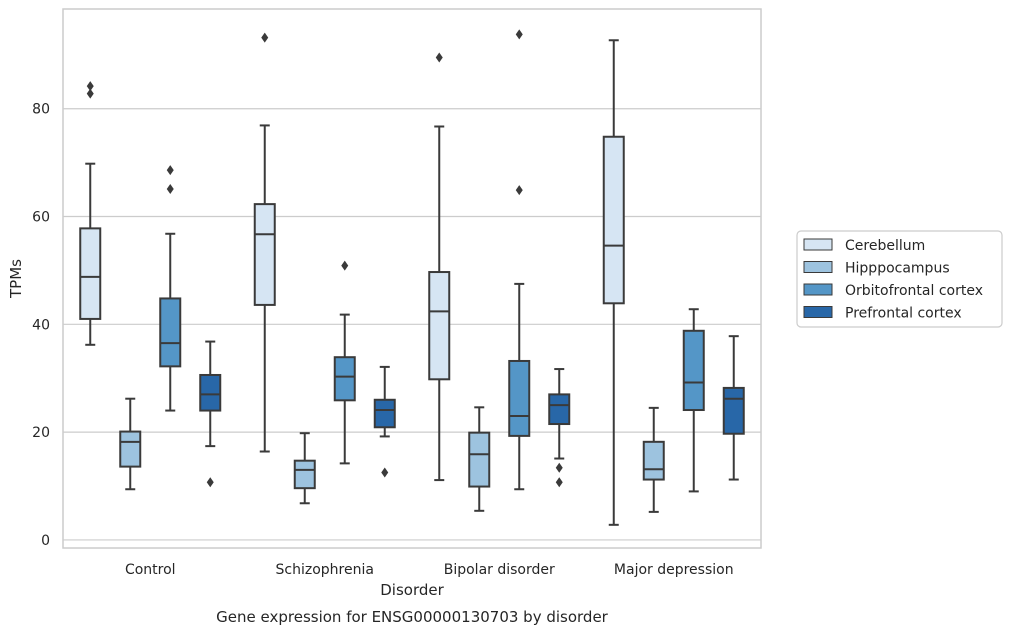 This screenshot has width=1013, height=634. Describe the element at coordinates (150, 570) in the screenshot. I see `x-tick-label: Control` at that location.